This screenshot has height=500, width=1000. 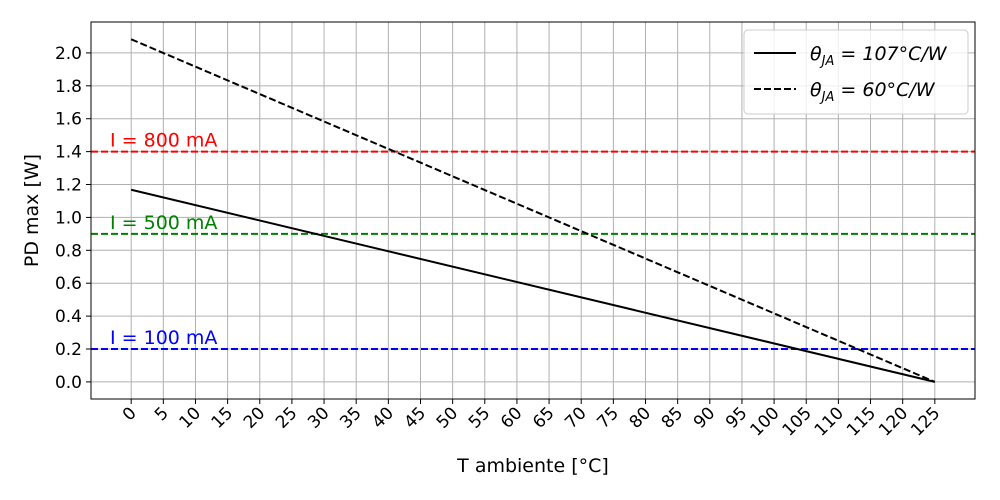 I want to click on y-tick-label: 2.0, so click(x=68, y=54).